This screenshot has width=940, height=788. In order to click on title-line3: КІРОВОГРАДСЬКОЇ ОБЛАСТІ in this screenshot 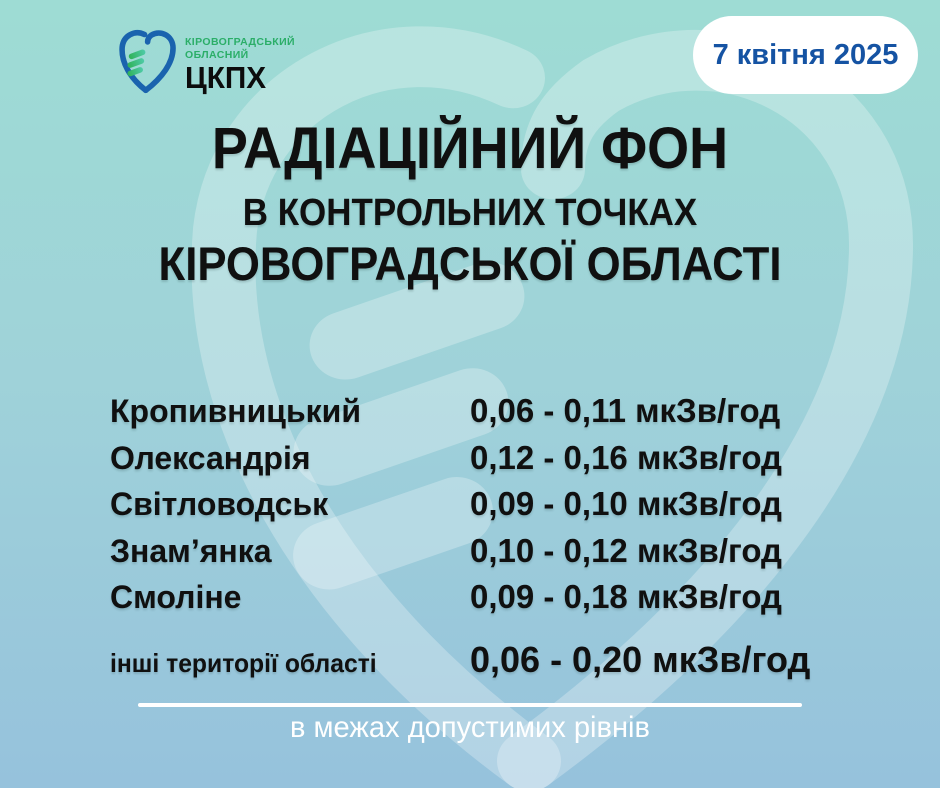, I will do `click(470, 263)`.